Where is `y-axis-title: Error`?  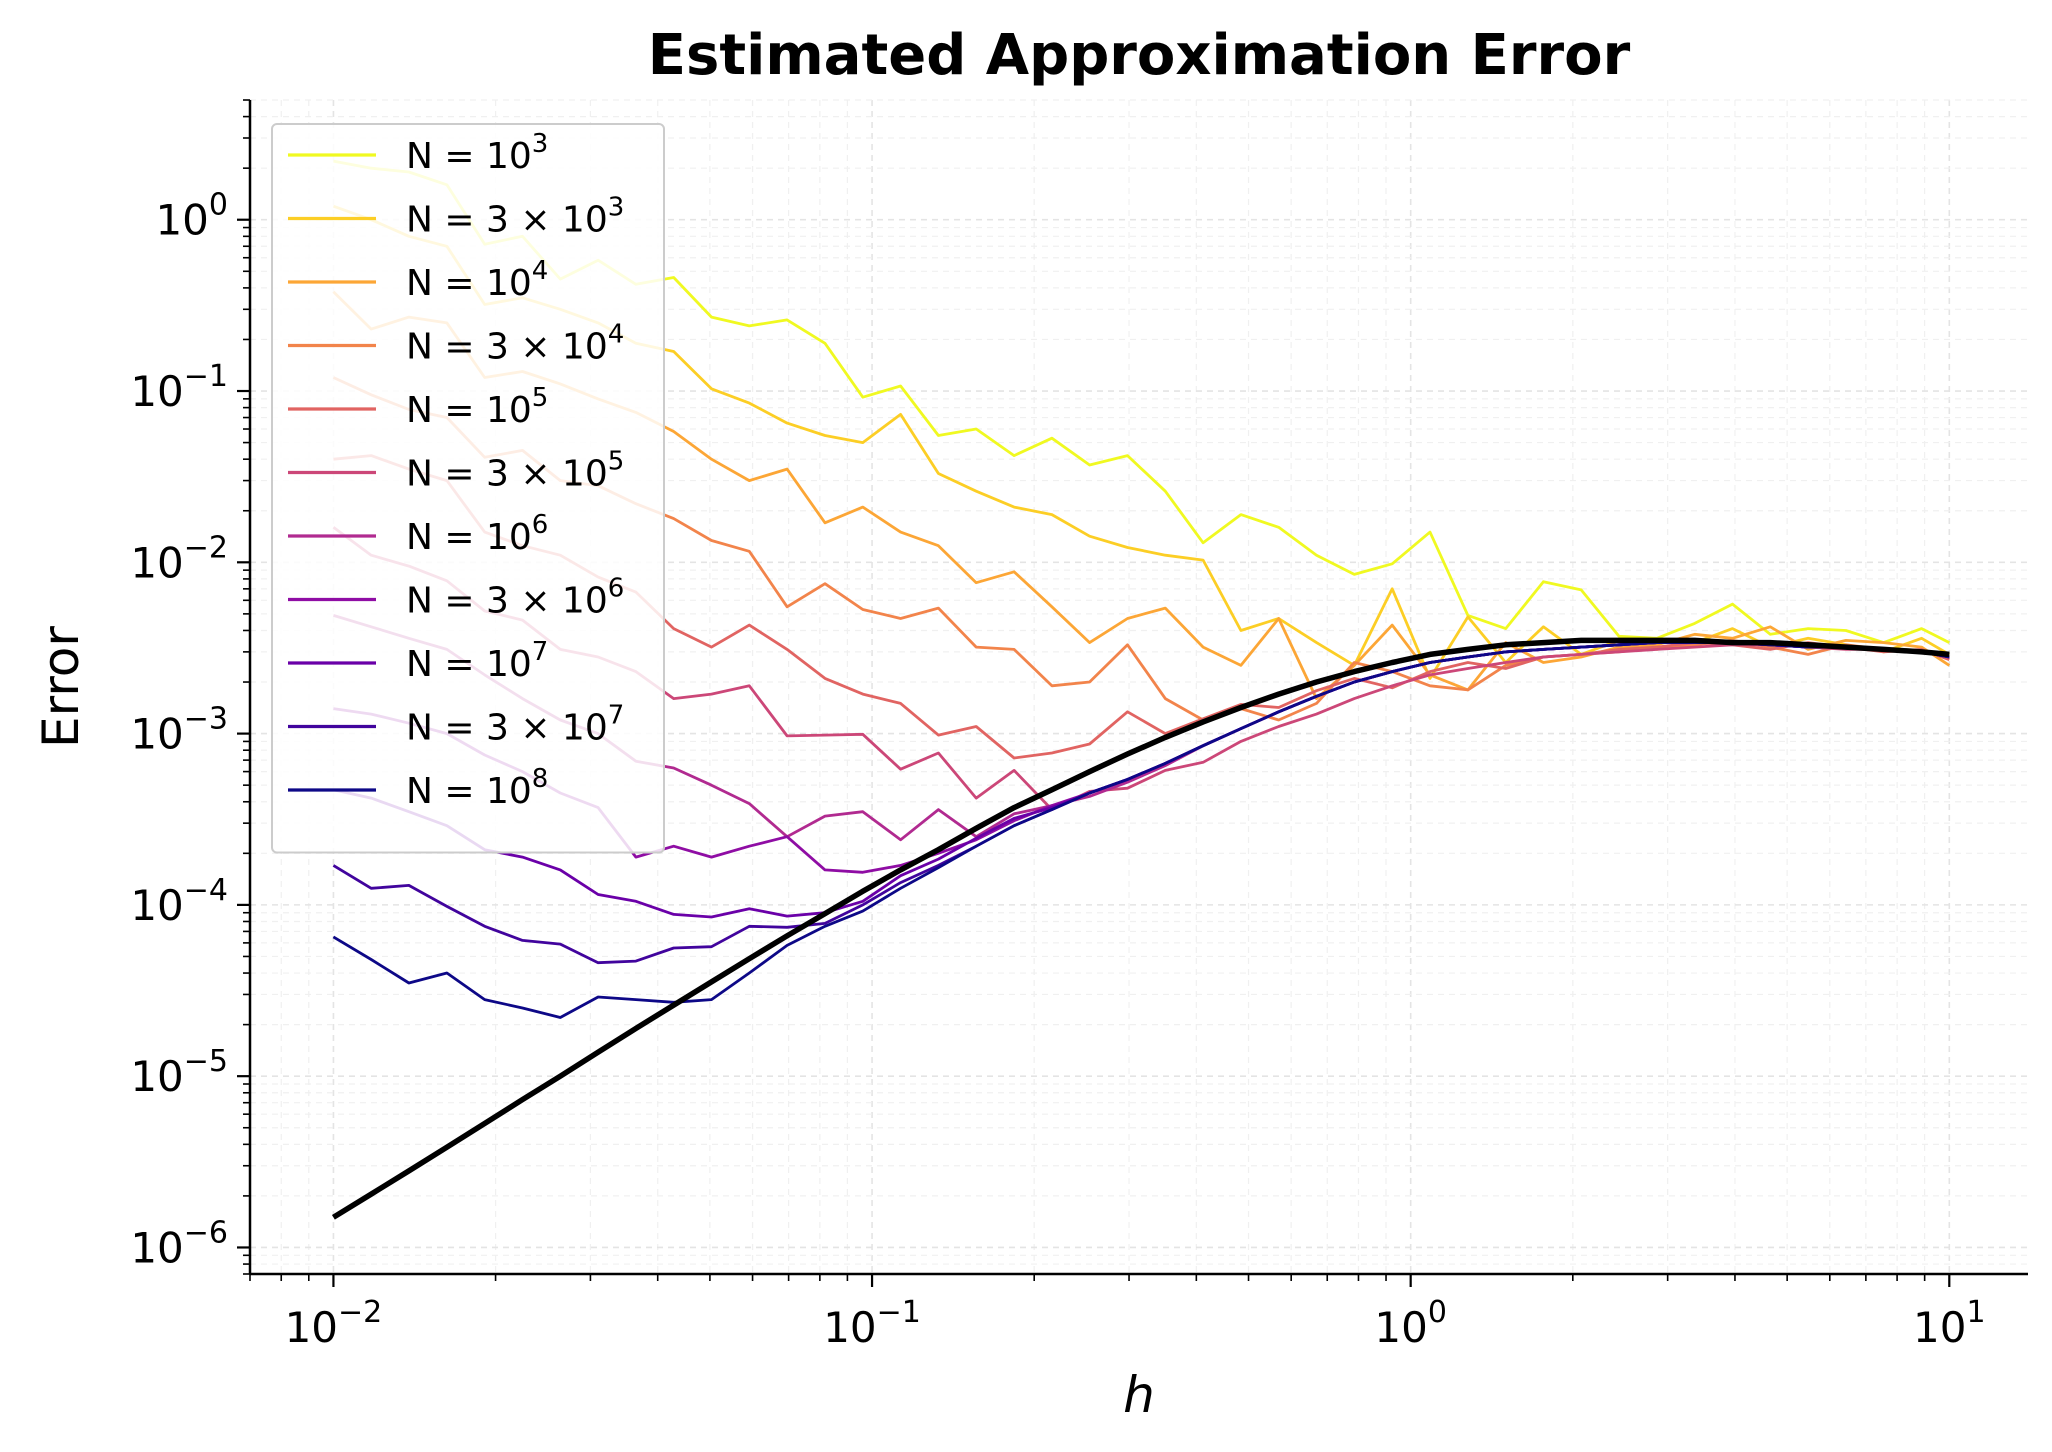
y-axis-title: Error is located at coordinates (61, 687).